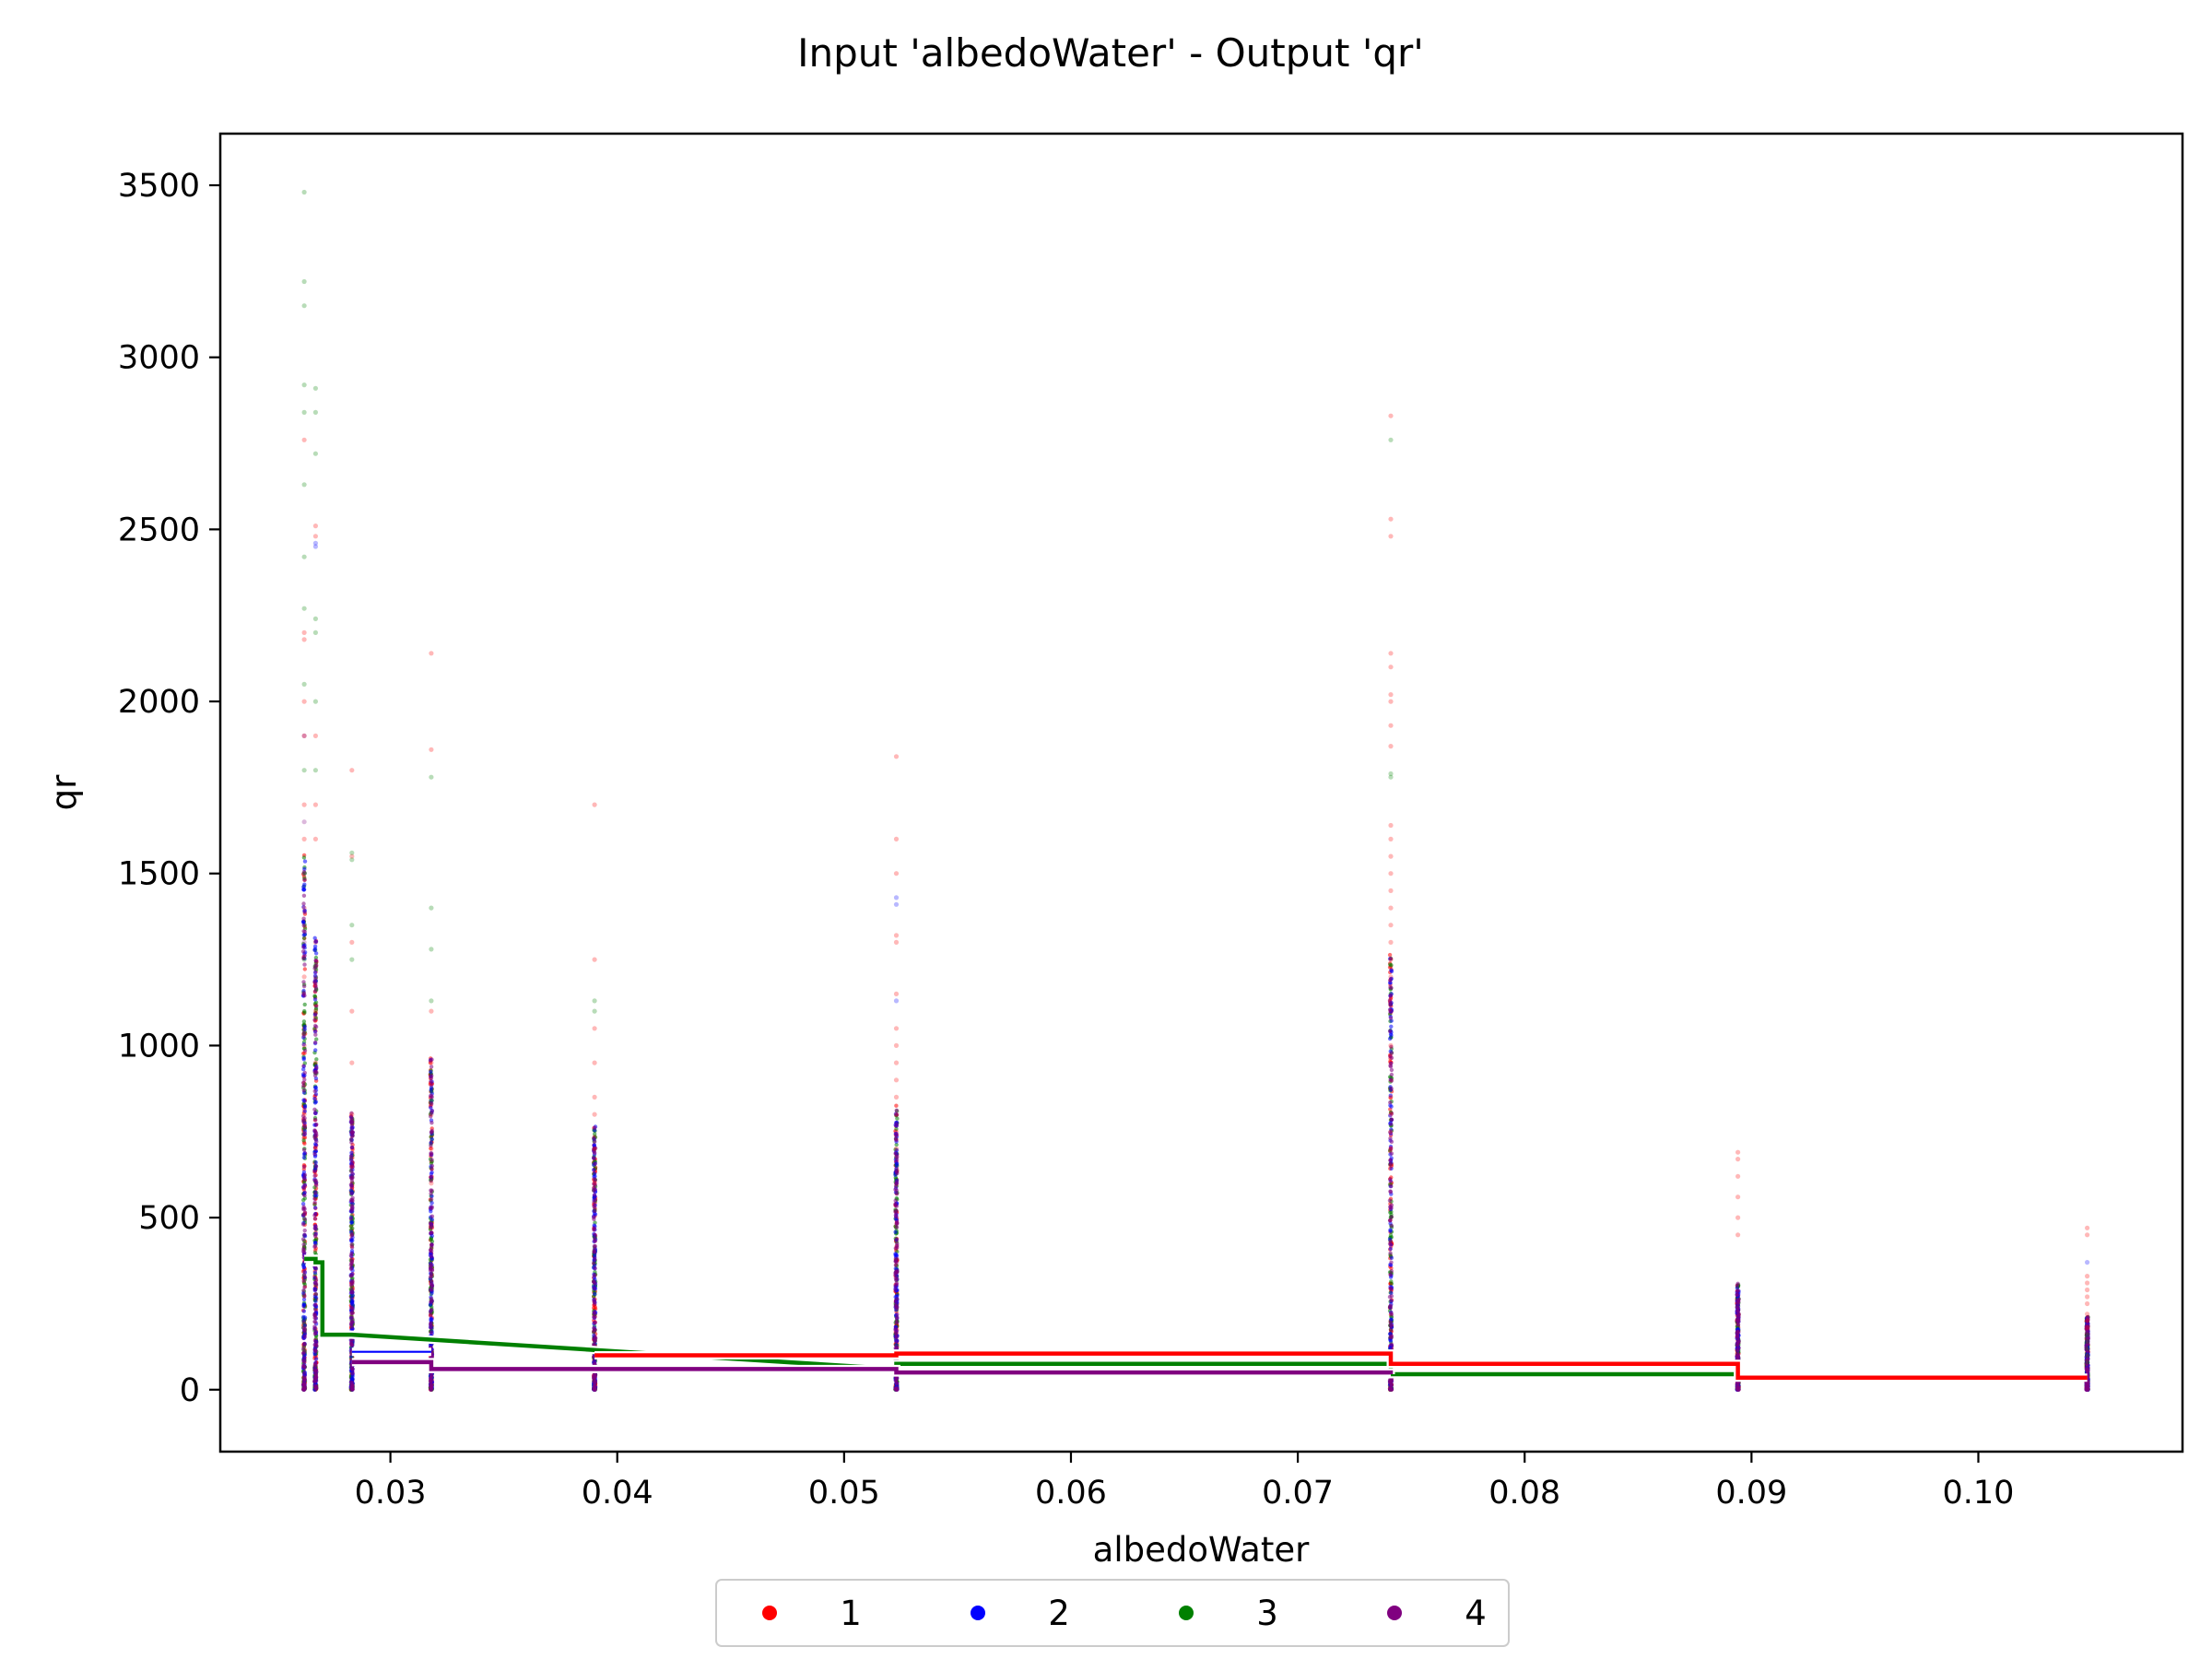  Describe the element at coordinates (169, 788) in the screenshot. I see `y-axis: 0 500 1000 1500 2000 2500 3000 3500` at that location.